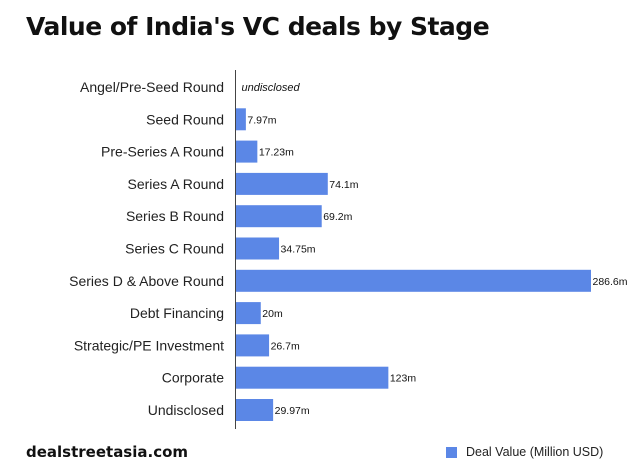 The height and width of the screenshot is (476, 640). What do you see at coordinates (186, 410) in the screenshot?
I see `category-label: Undisclosed` at bounding box center [186, 410].